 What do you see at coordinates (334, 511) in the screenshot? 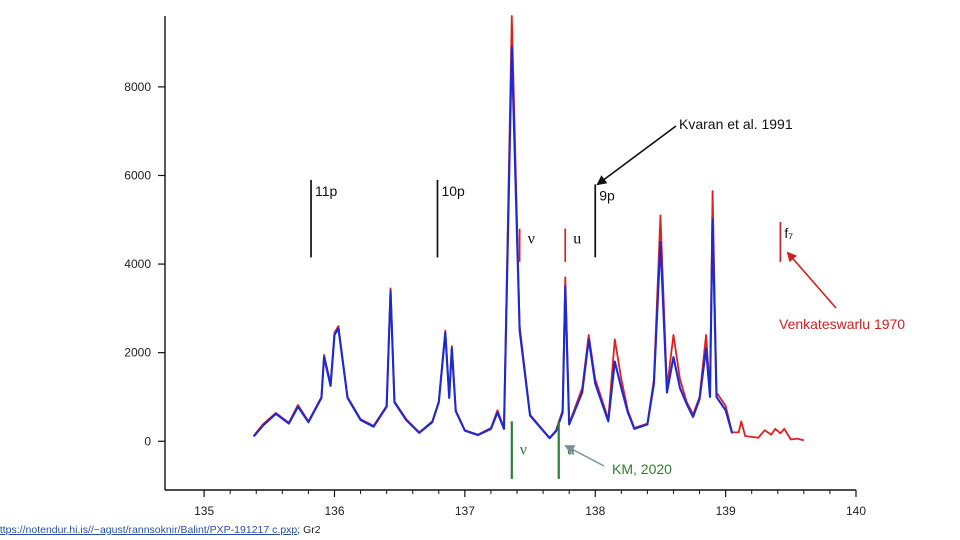
I see `x-tick-label: 136` at bounding box center [334, 511].